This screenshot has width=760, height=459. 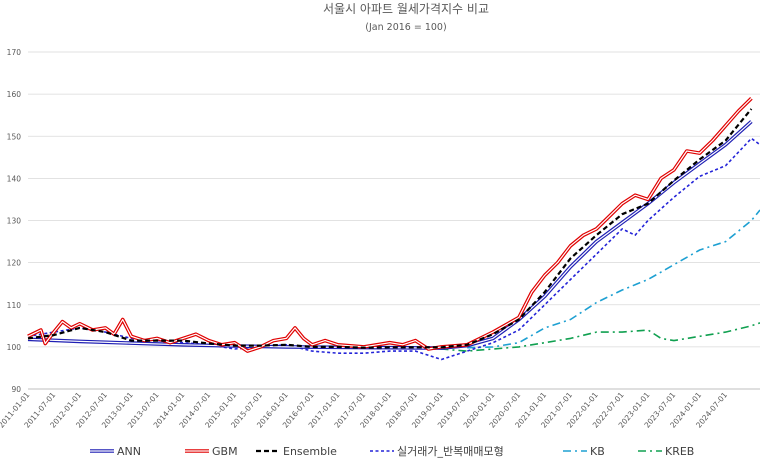 I want to click on chart-title: 서울시 아파트 월세가격지수 비교, so click(x=406, y=9).